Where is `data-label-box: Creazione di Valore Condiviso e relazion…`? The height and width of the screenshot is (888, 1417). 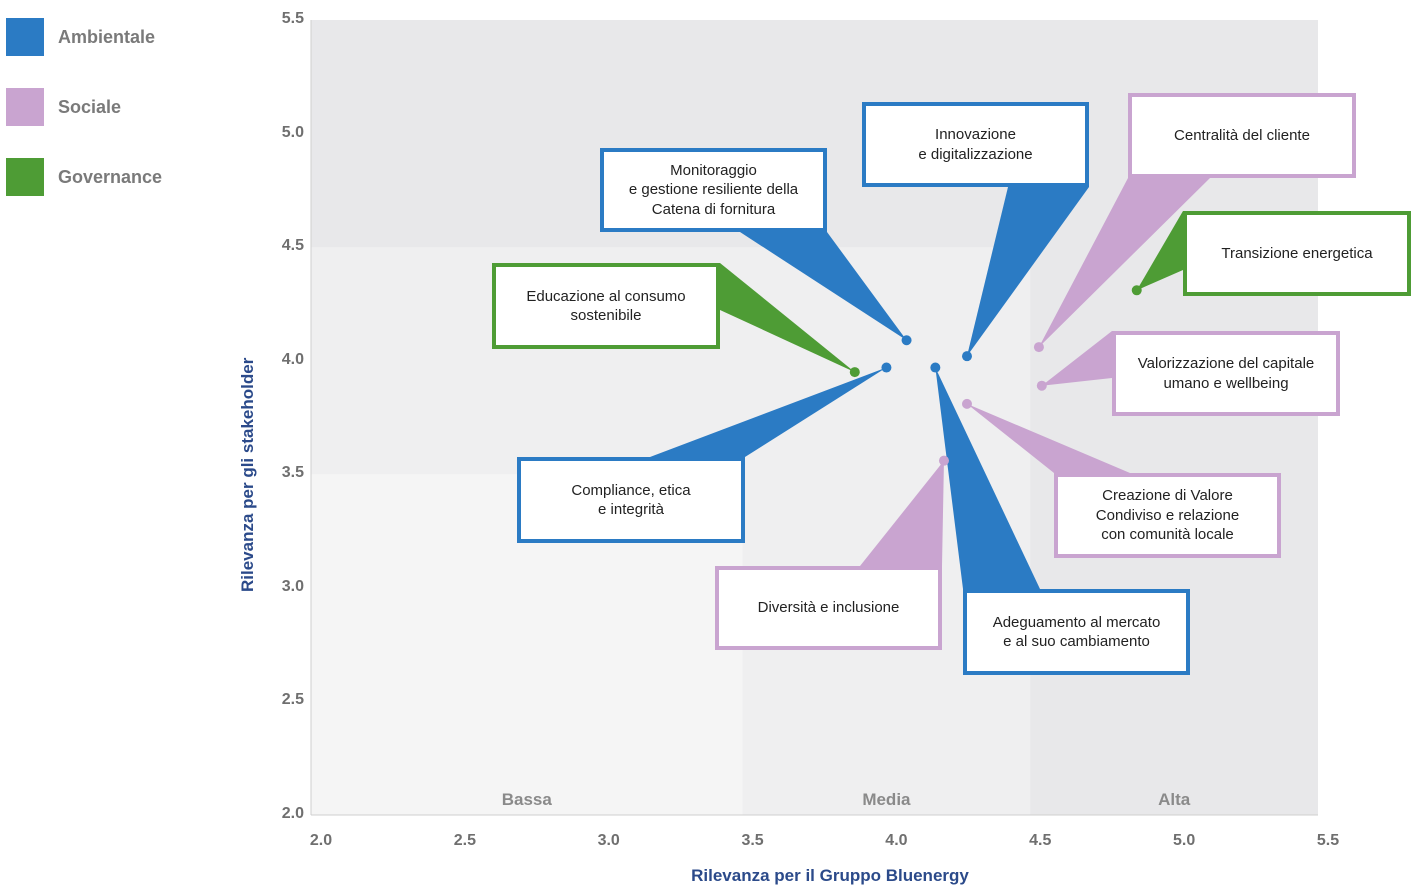 data-label-box: Creazione di Valore Condiviso e relazion… is located at coordinates (1167, 515).